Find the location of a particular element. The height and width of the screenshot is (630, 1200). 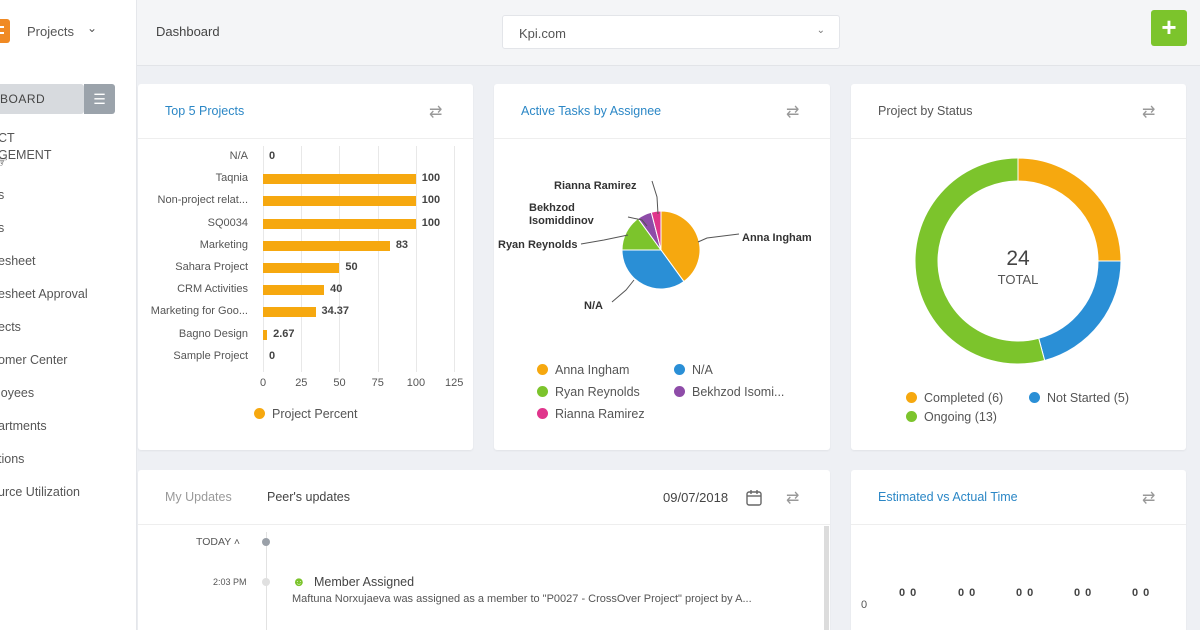

sidebar-item-label: artments is located at coordinates (23, 426).